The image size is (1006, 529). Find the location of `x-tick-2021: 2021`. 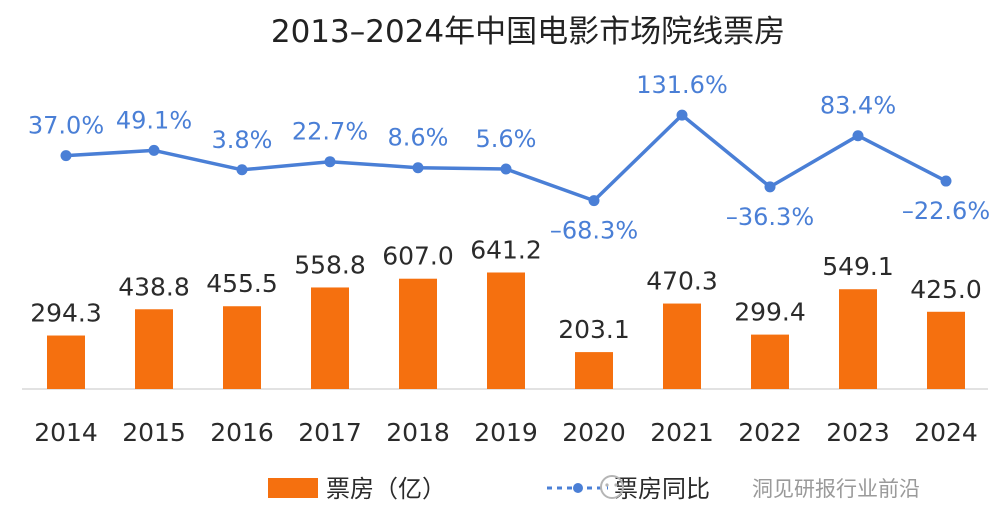

x-tick-2021: 2021 is located at coordinates (682, 432).